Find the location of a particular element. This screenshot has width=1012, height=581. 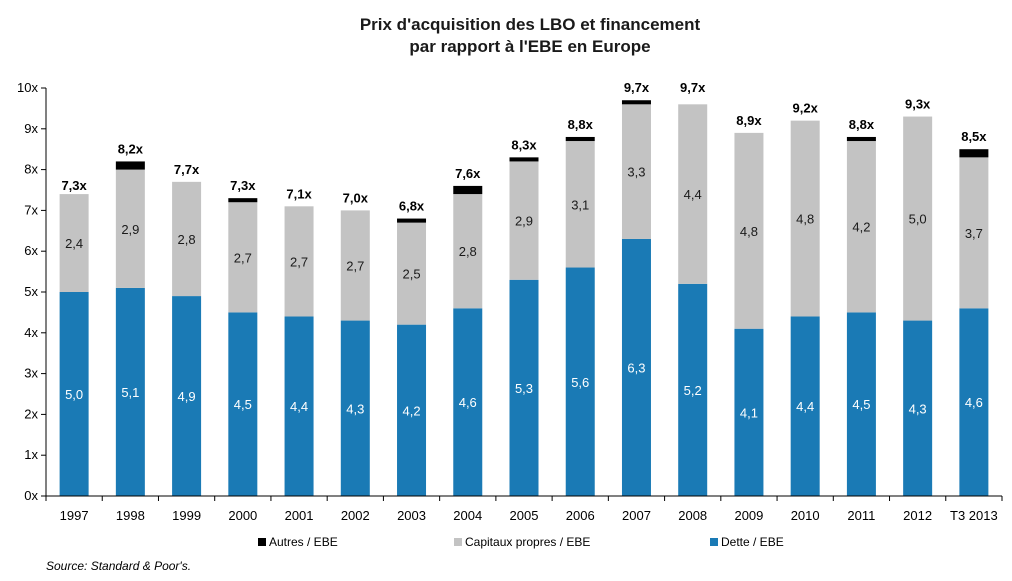

y-tick-label: 5x is located at coordinates (31, 291).